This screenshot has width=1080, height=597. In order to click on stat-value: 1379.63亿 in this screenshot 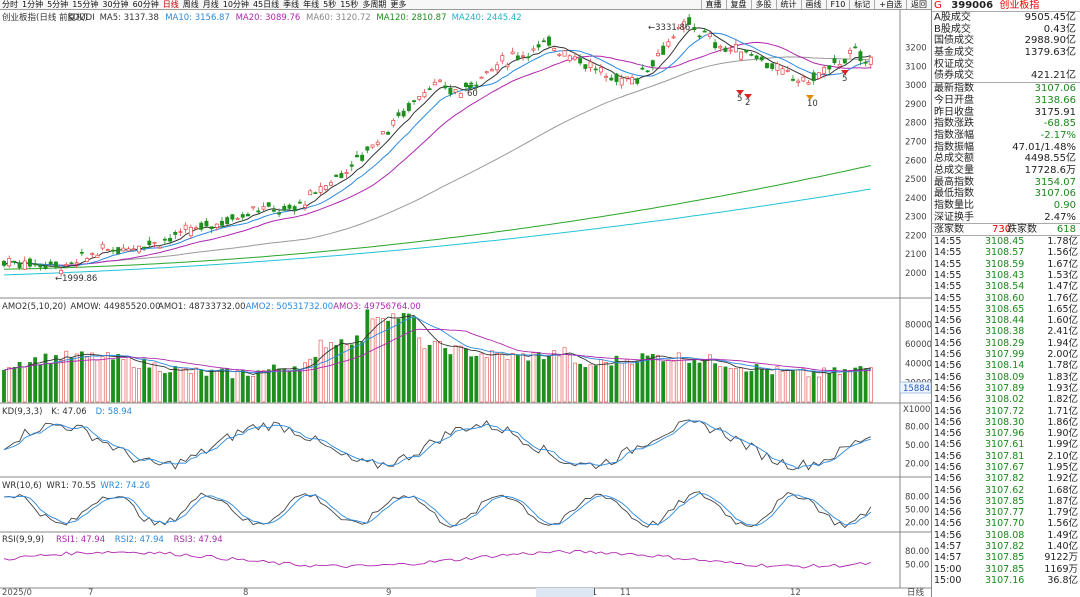, I will do `click(1050, 53)`.